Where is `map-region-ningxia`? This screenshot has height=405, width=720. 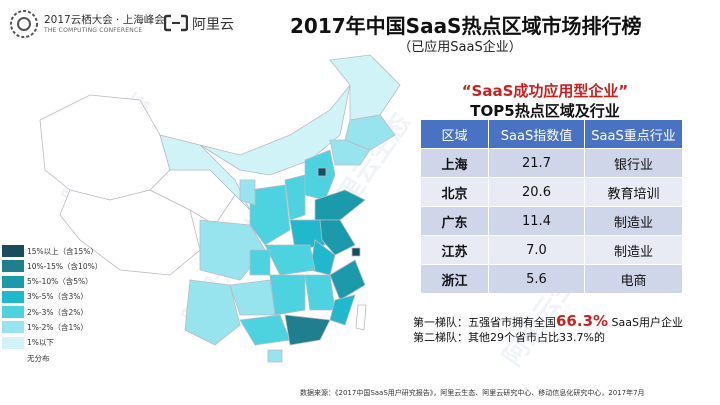
map-region-ningxia is located at coordinates (247, 192).